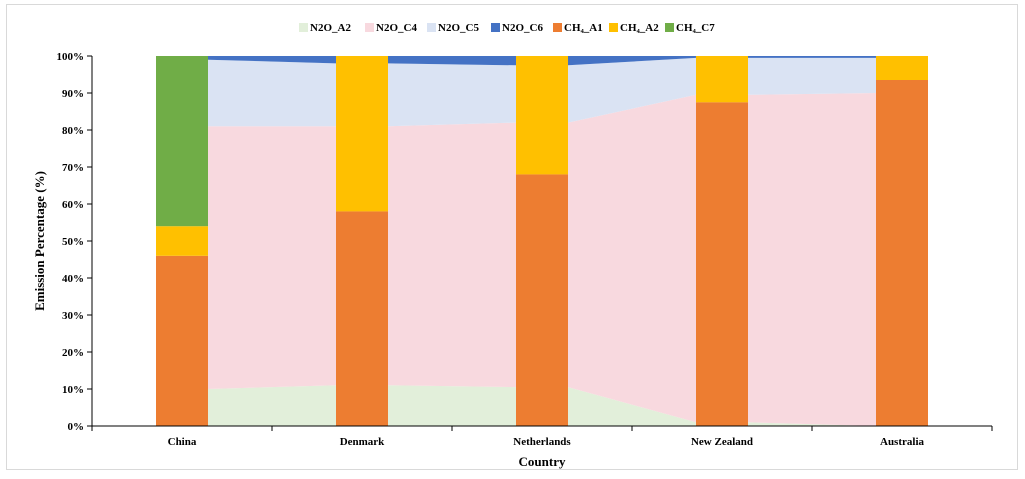 Image resolution: width=1025 pixels, height=479 pixels. Describe the element at coordinates (396, 28) in the screenshot. I see `legend-label: N2O_C4` at that location.